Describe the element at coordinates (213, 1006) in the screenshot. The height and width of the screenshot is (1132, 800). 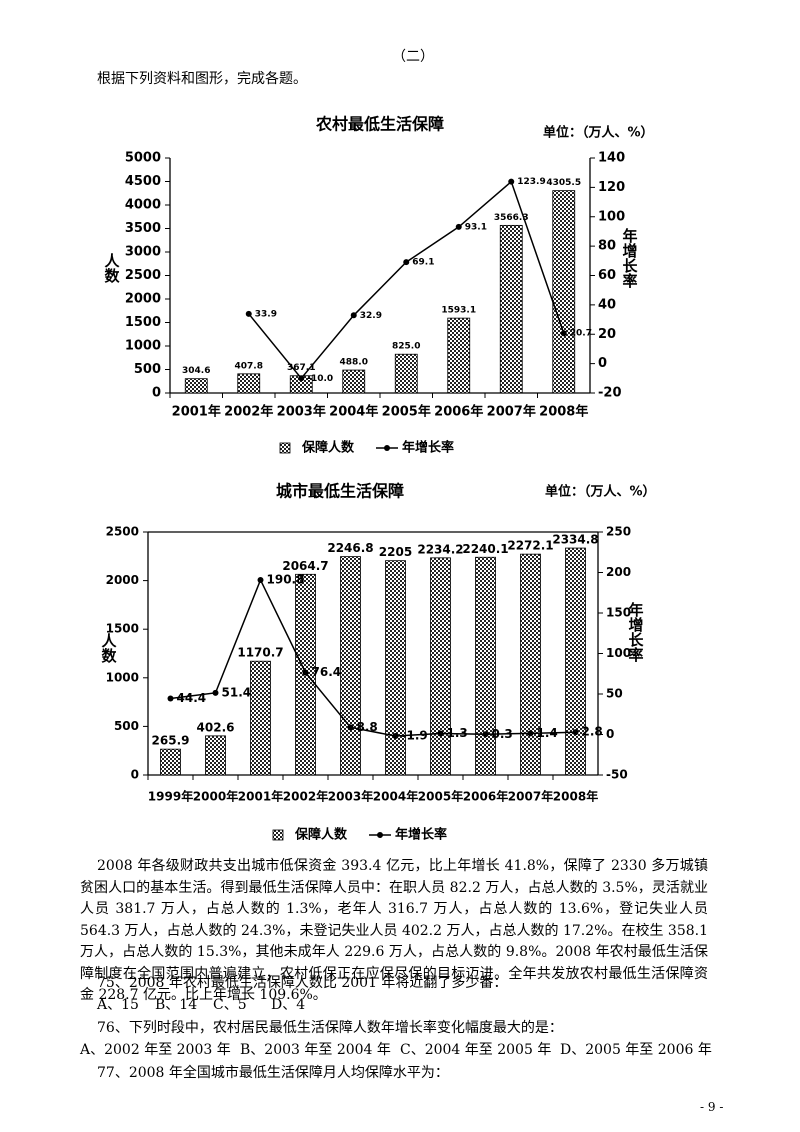
I see `options: A、15 B、14 C、5 D、4` at that location.